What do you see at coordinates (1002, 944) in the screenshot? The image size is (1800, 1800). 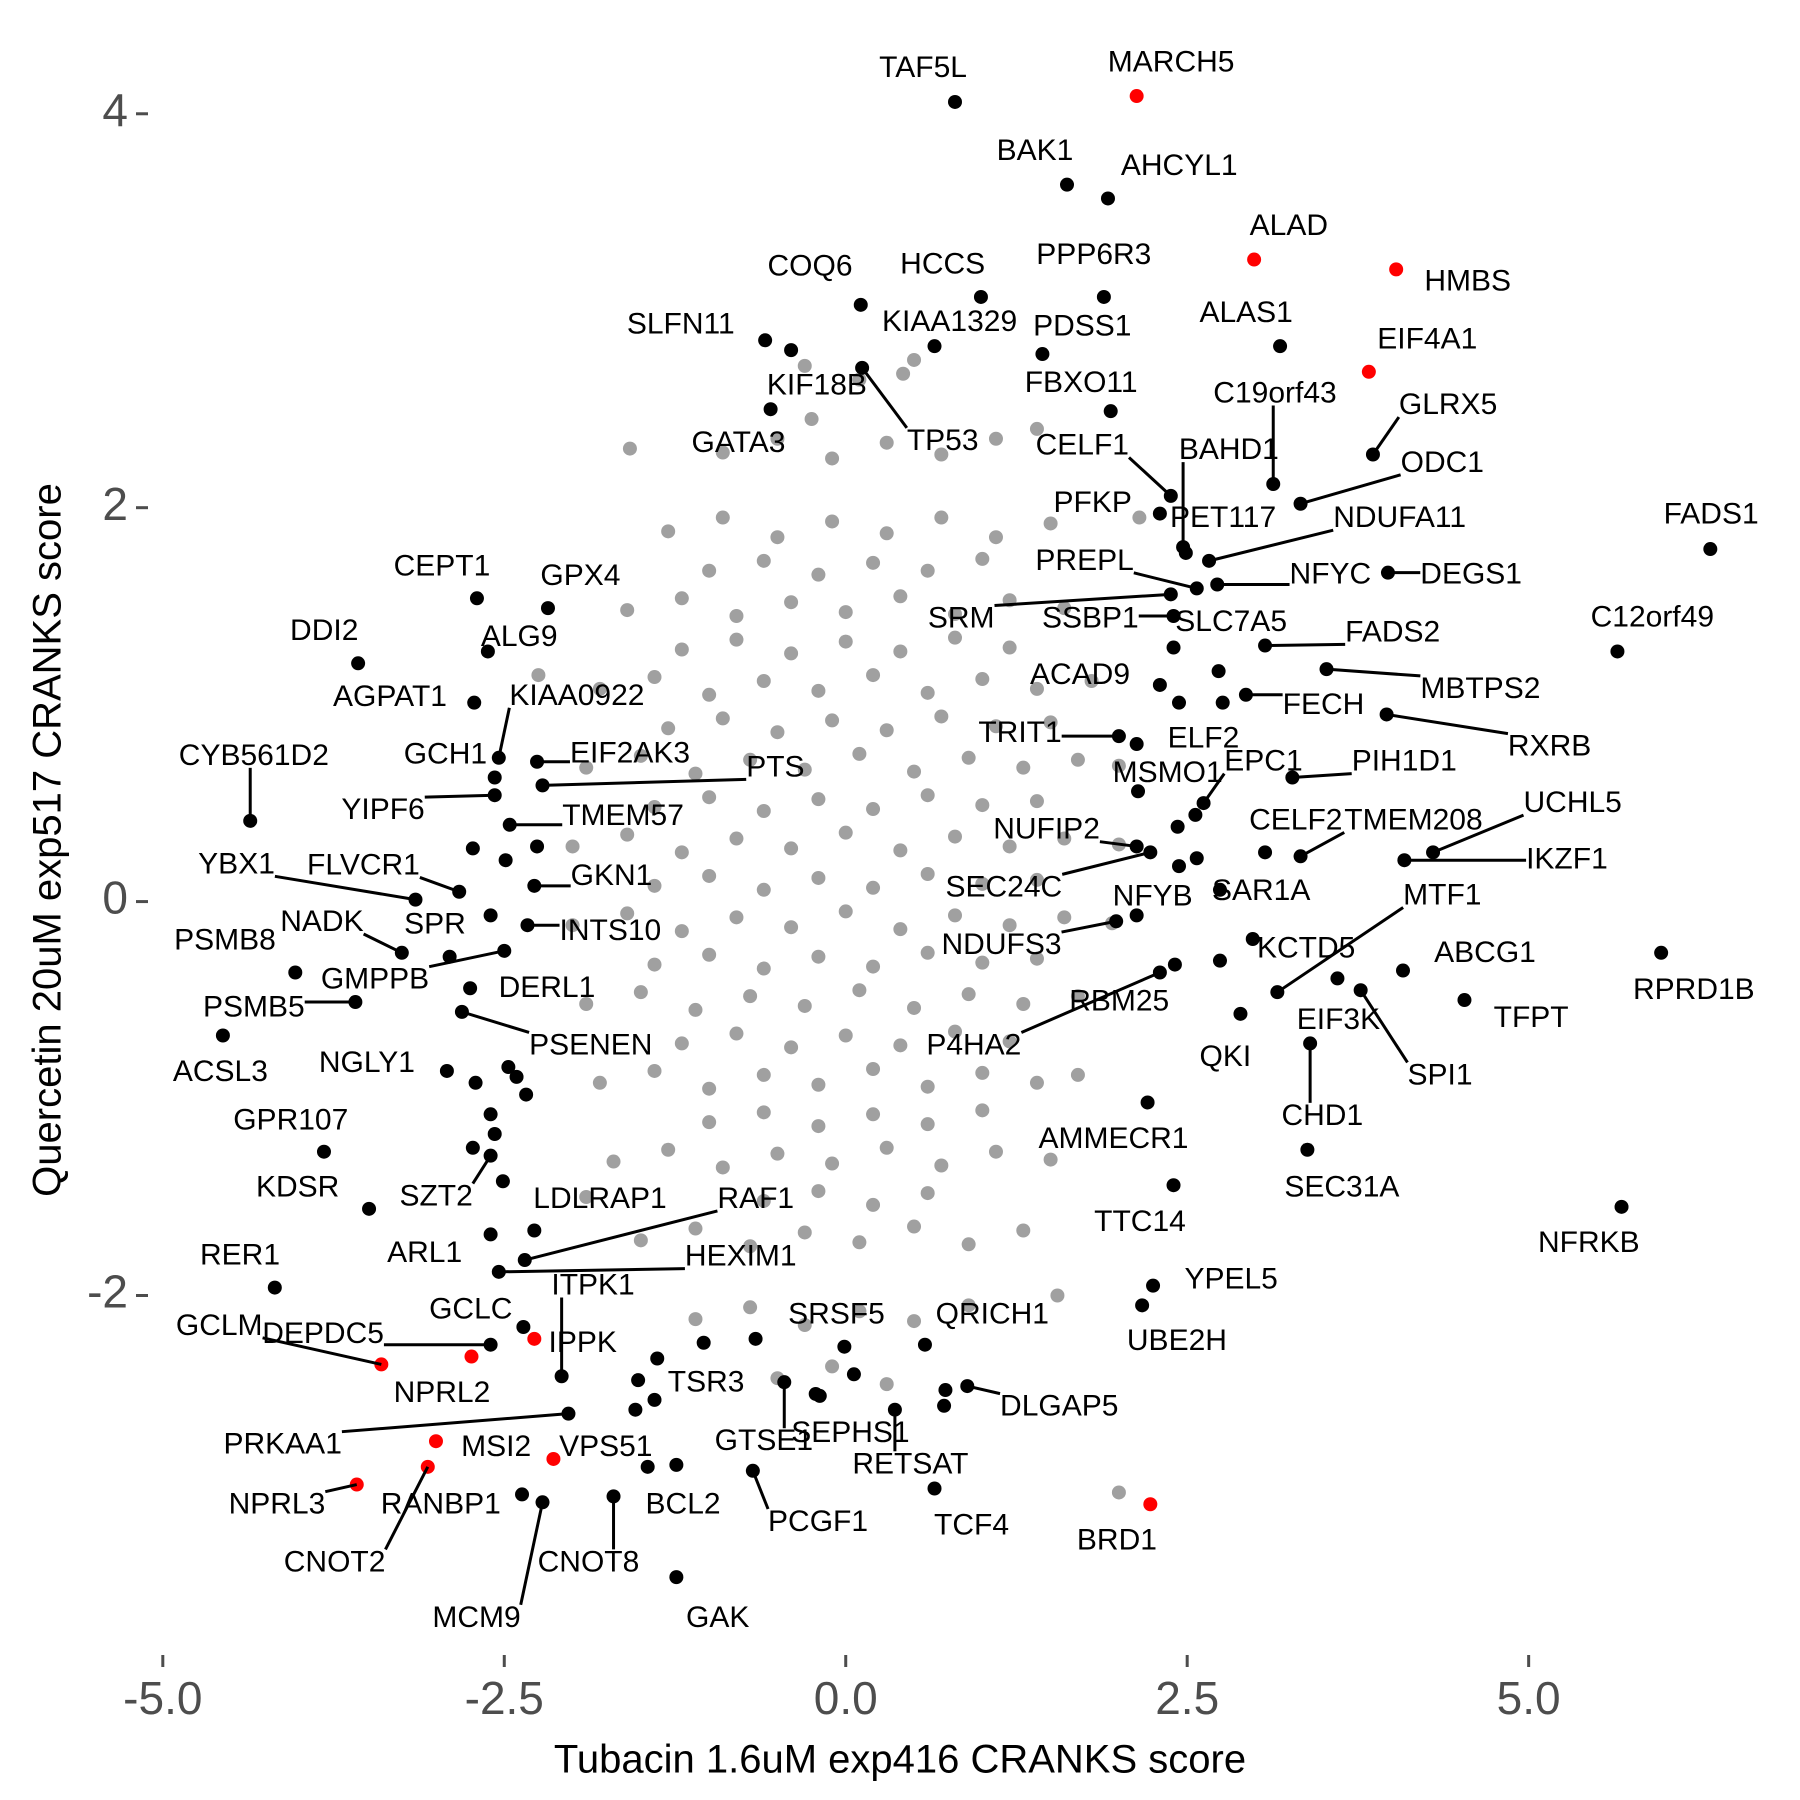 I see `point-label: NDUFS3` at bounding box center [1002, 944].